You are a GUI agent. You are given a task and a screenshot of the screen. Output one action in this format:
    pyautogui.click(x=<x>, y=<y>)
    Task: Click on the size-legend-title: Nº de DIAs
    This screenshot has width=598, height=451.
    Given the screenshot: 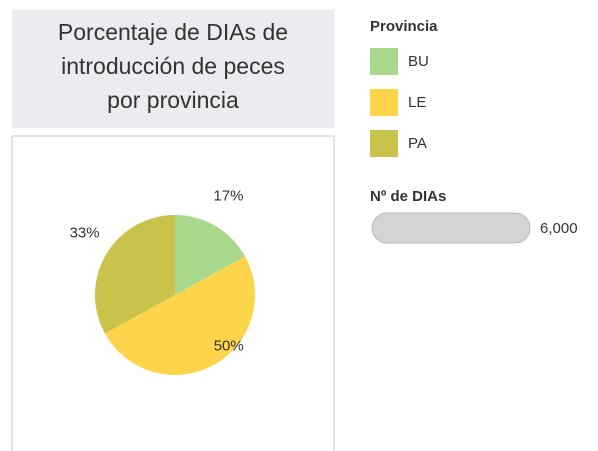 What is the action you would take?
    pyautogui.click(x=408, y=196)
    